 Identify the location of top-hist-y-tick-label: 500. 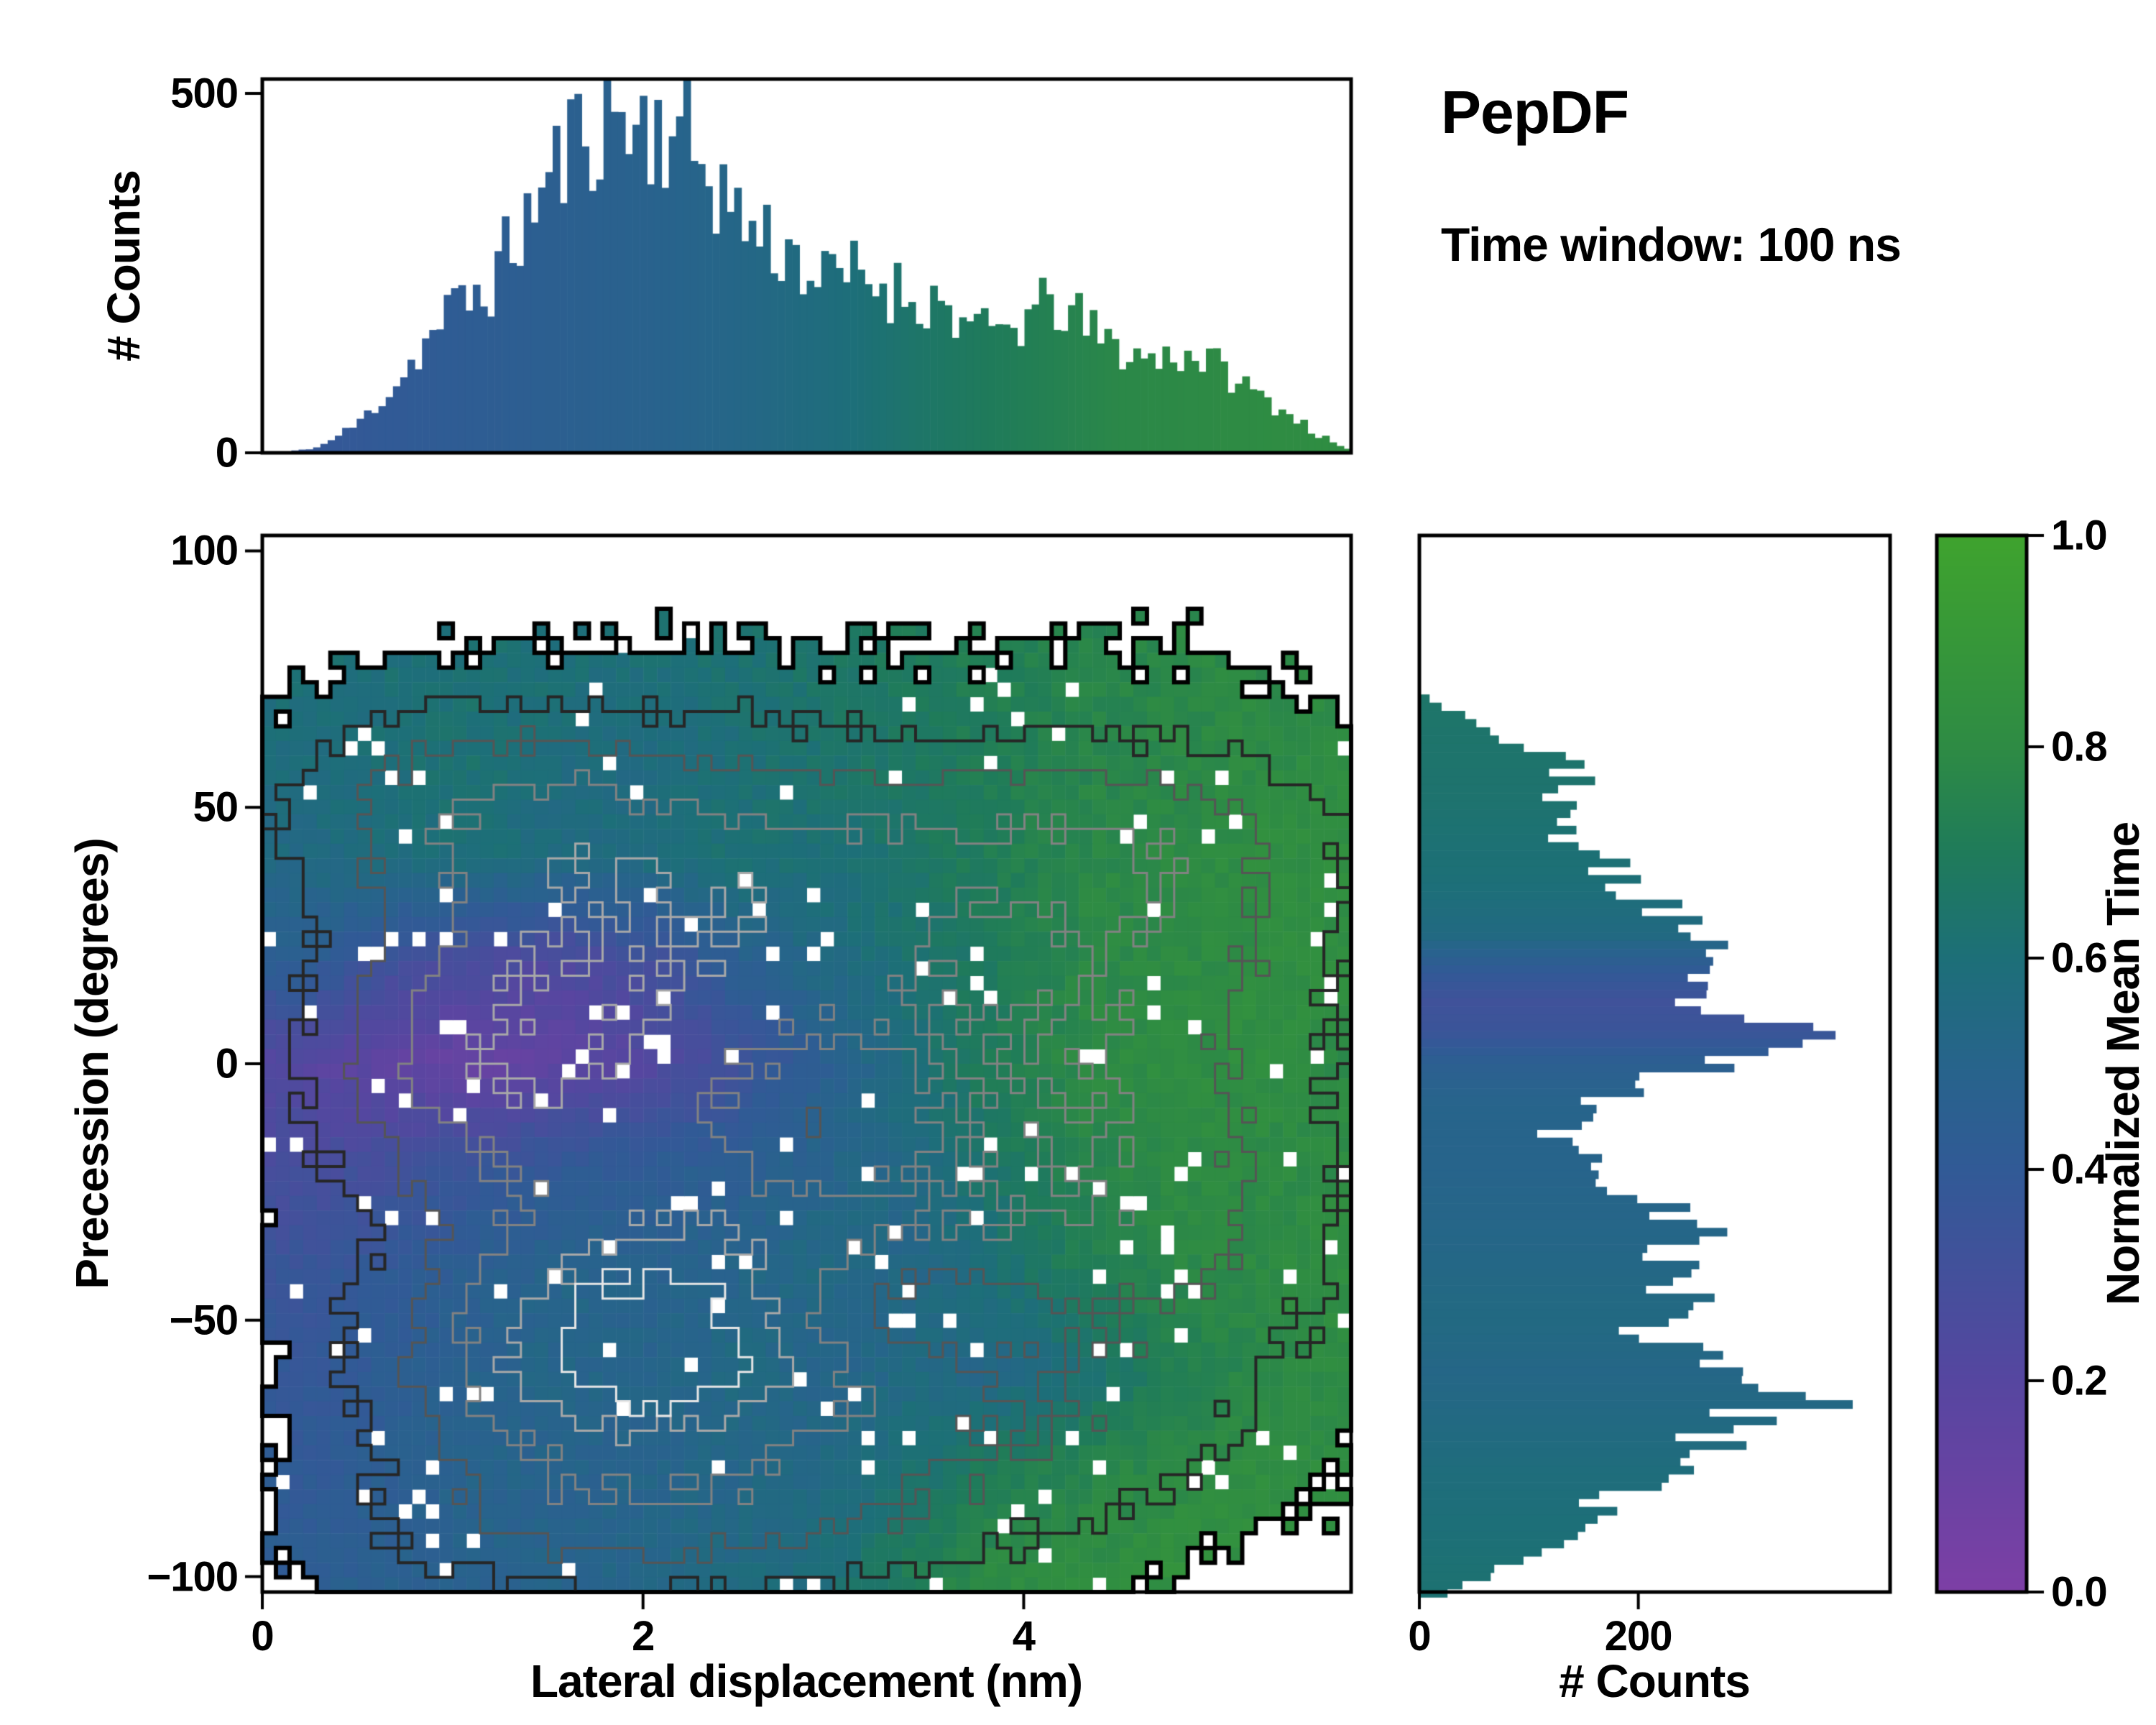
(204, 93).